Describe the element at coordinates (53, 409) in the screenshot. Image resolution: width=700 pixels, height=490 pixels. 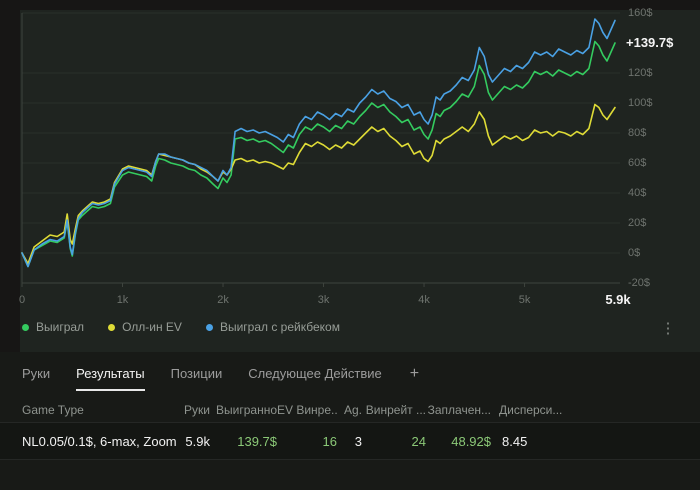
I see `column-header-game-type: Game Type` at that location.